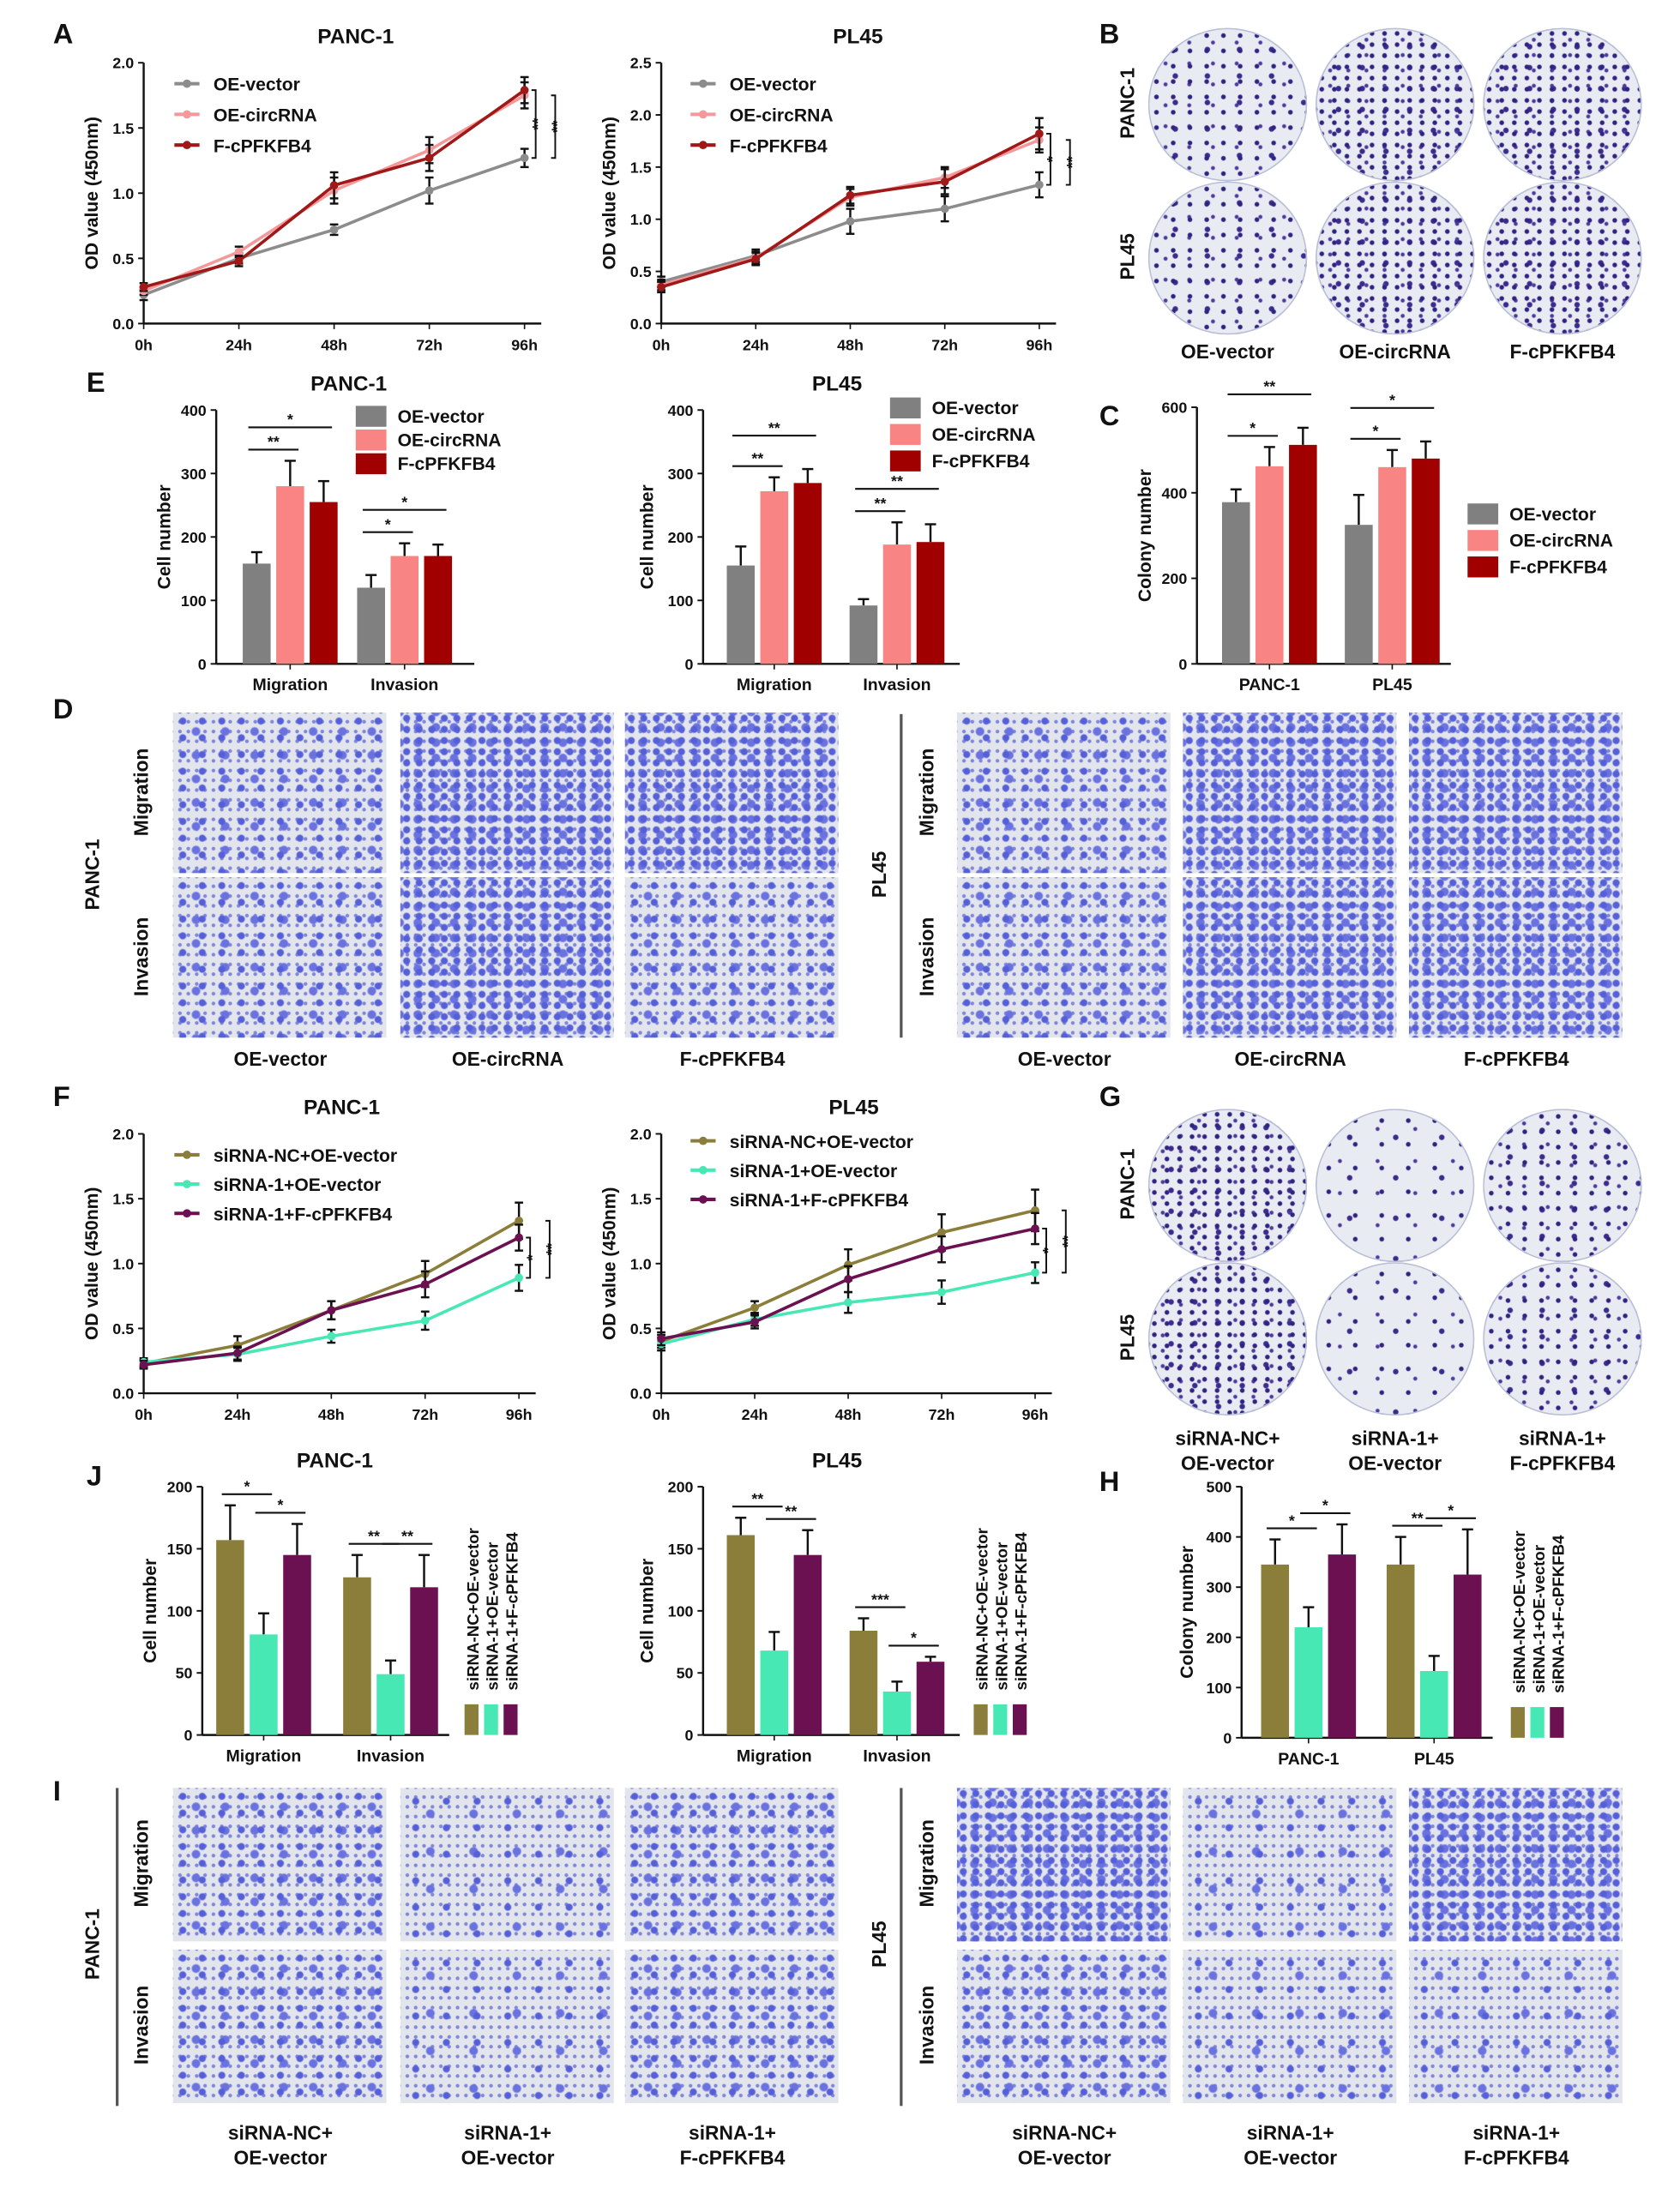  I want to click on x-tick-label: 24h, so click(755, 1414).